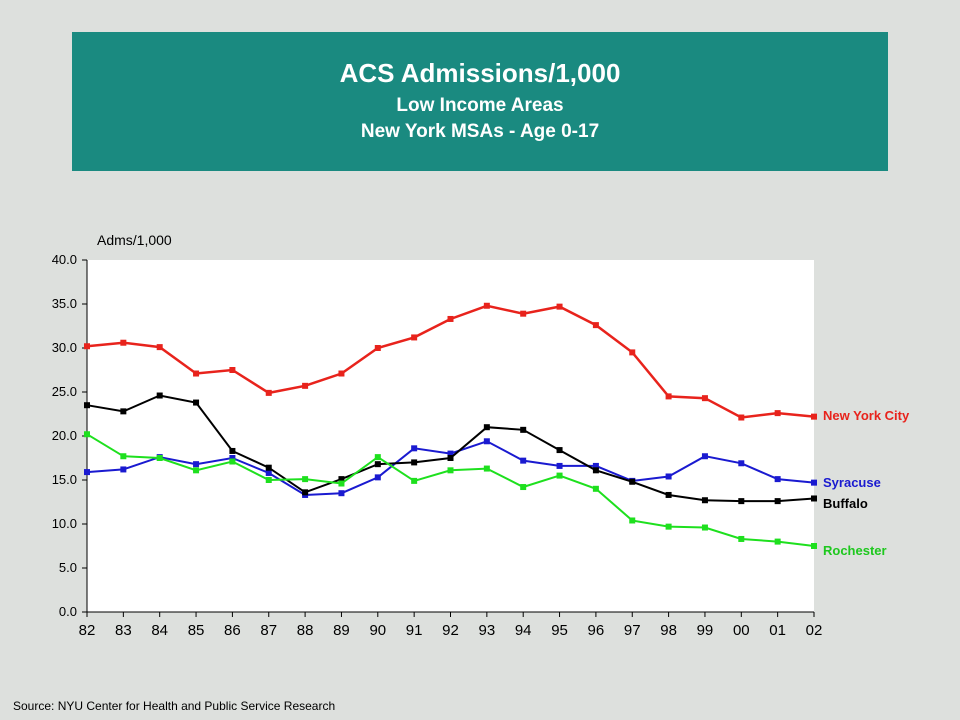  What do you see at coordinates (414, 630) in the screenshot?
I see `x-tick-label: 91` at bounding box center [414, 630].